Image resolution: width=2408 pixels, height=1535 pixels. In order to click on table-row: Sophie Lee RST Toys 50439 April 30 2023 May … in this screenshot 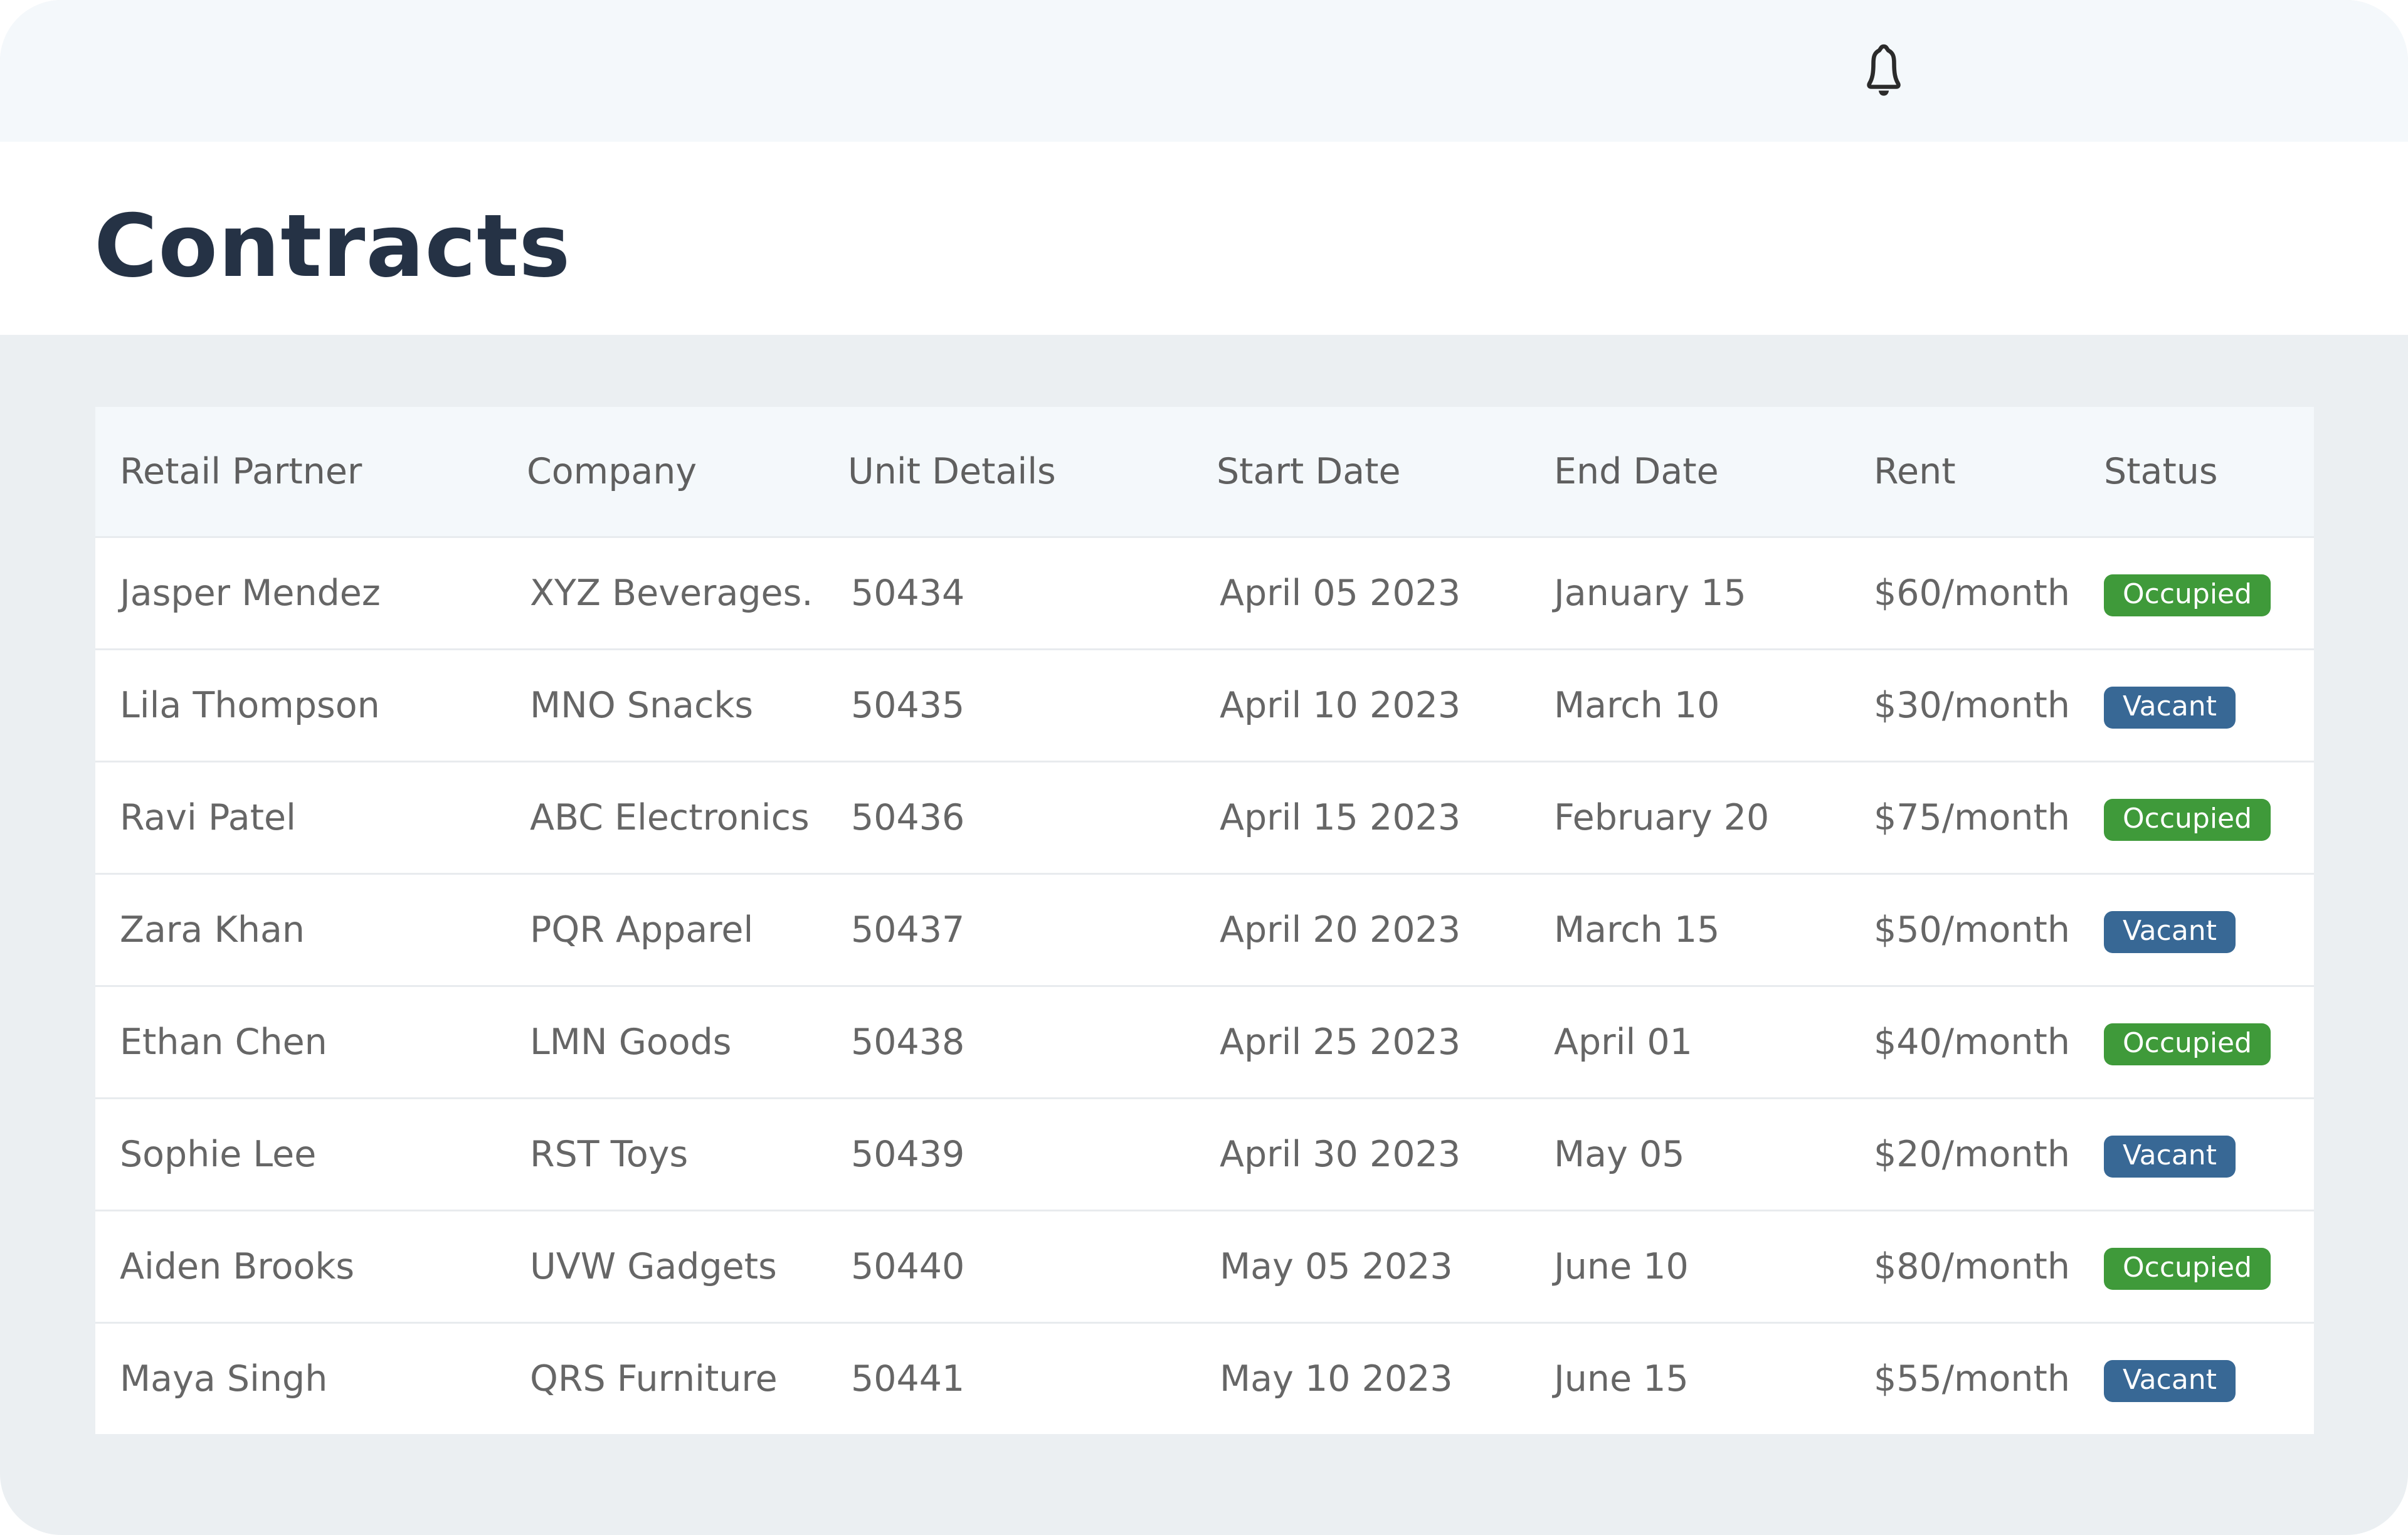, I will do `click(1204, 1153)`.